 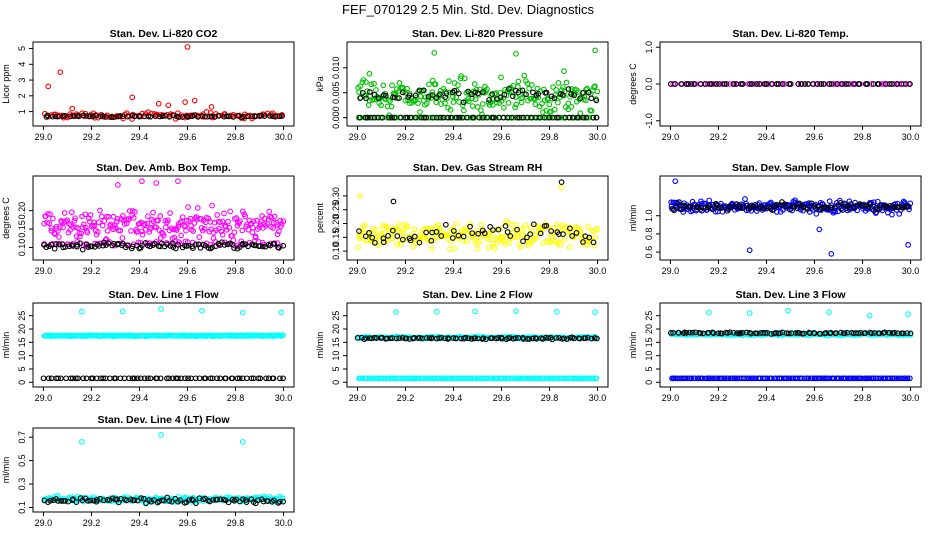 What do you see at coordinates (336, 356) in the screenshot?
I see `y-tick-label: 10` at bounding box center [336, 356].